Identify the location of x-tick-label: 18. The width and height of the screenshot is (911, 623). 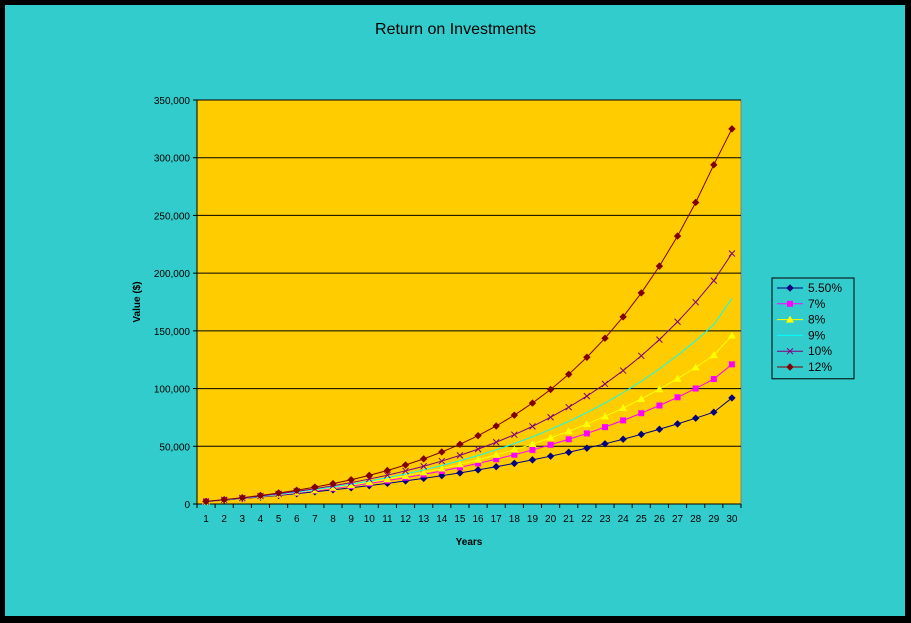
(515, 519).